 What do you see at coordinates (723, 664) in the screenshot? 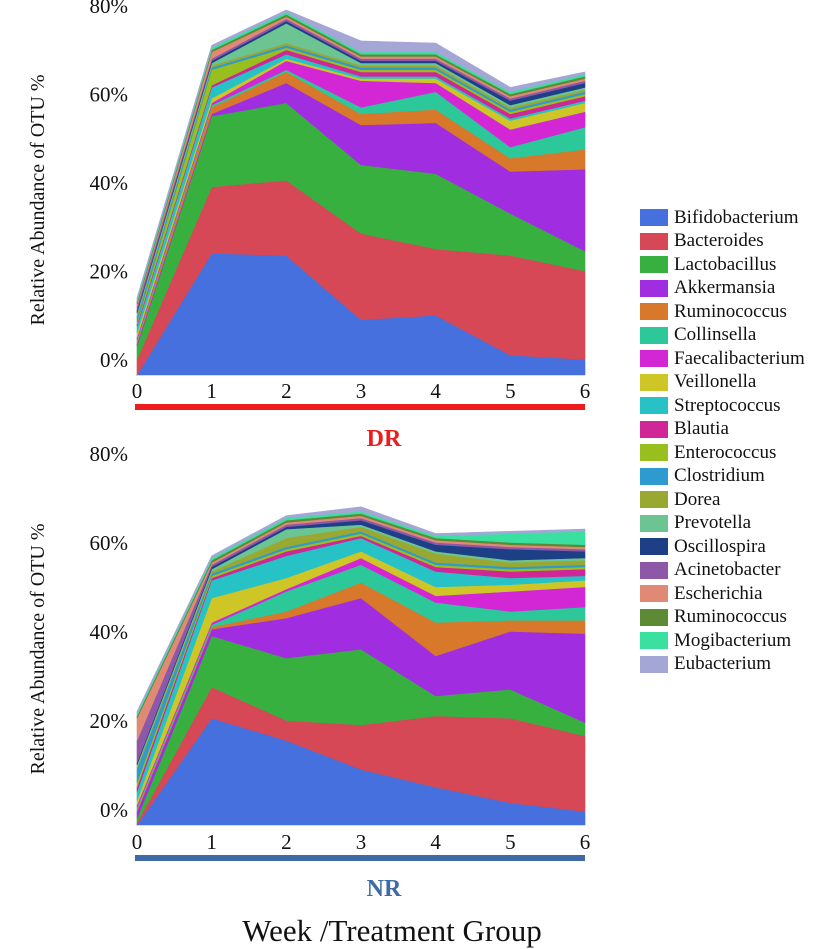
I see `legend-label: Eubacterium` at bounding box center [723, 664].